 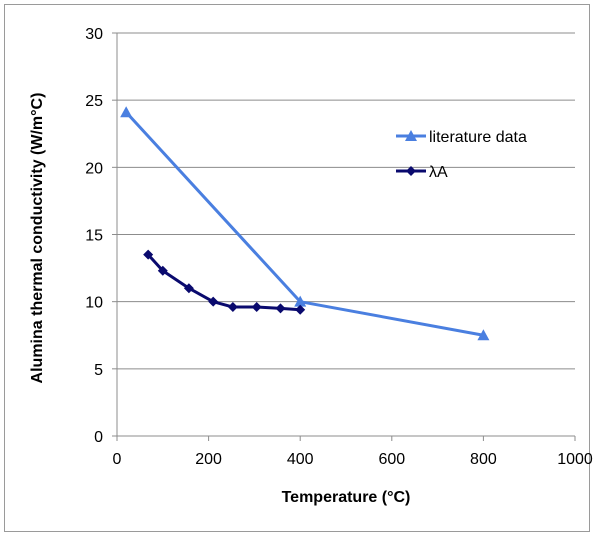 I want to click on legend: literature data λA, so click(x=461, y=155).